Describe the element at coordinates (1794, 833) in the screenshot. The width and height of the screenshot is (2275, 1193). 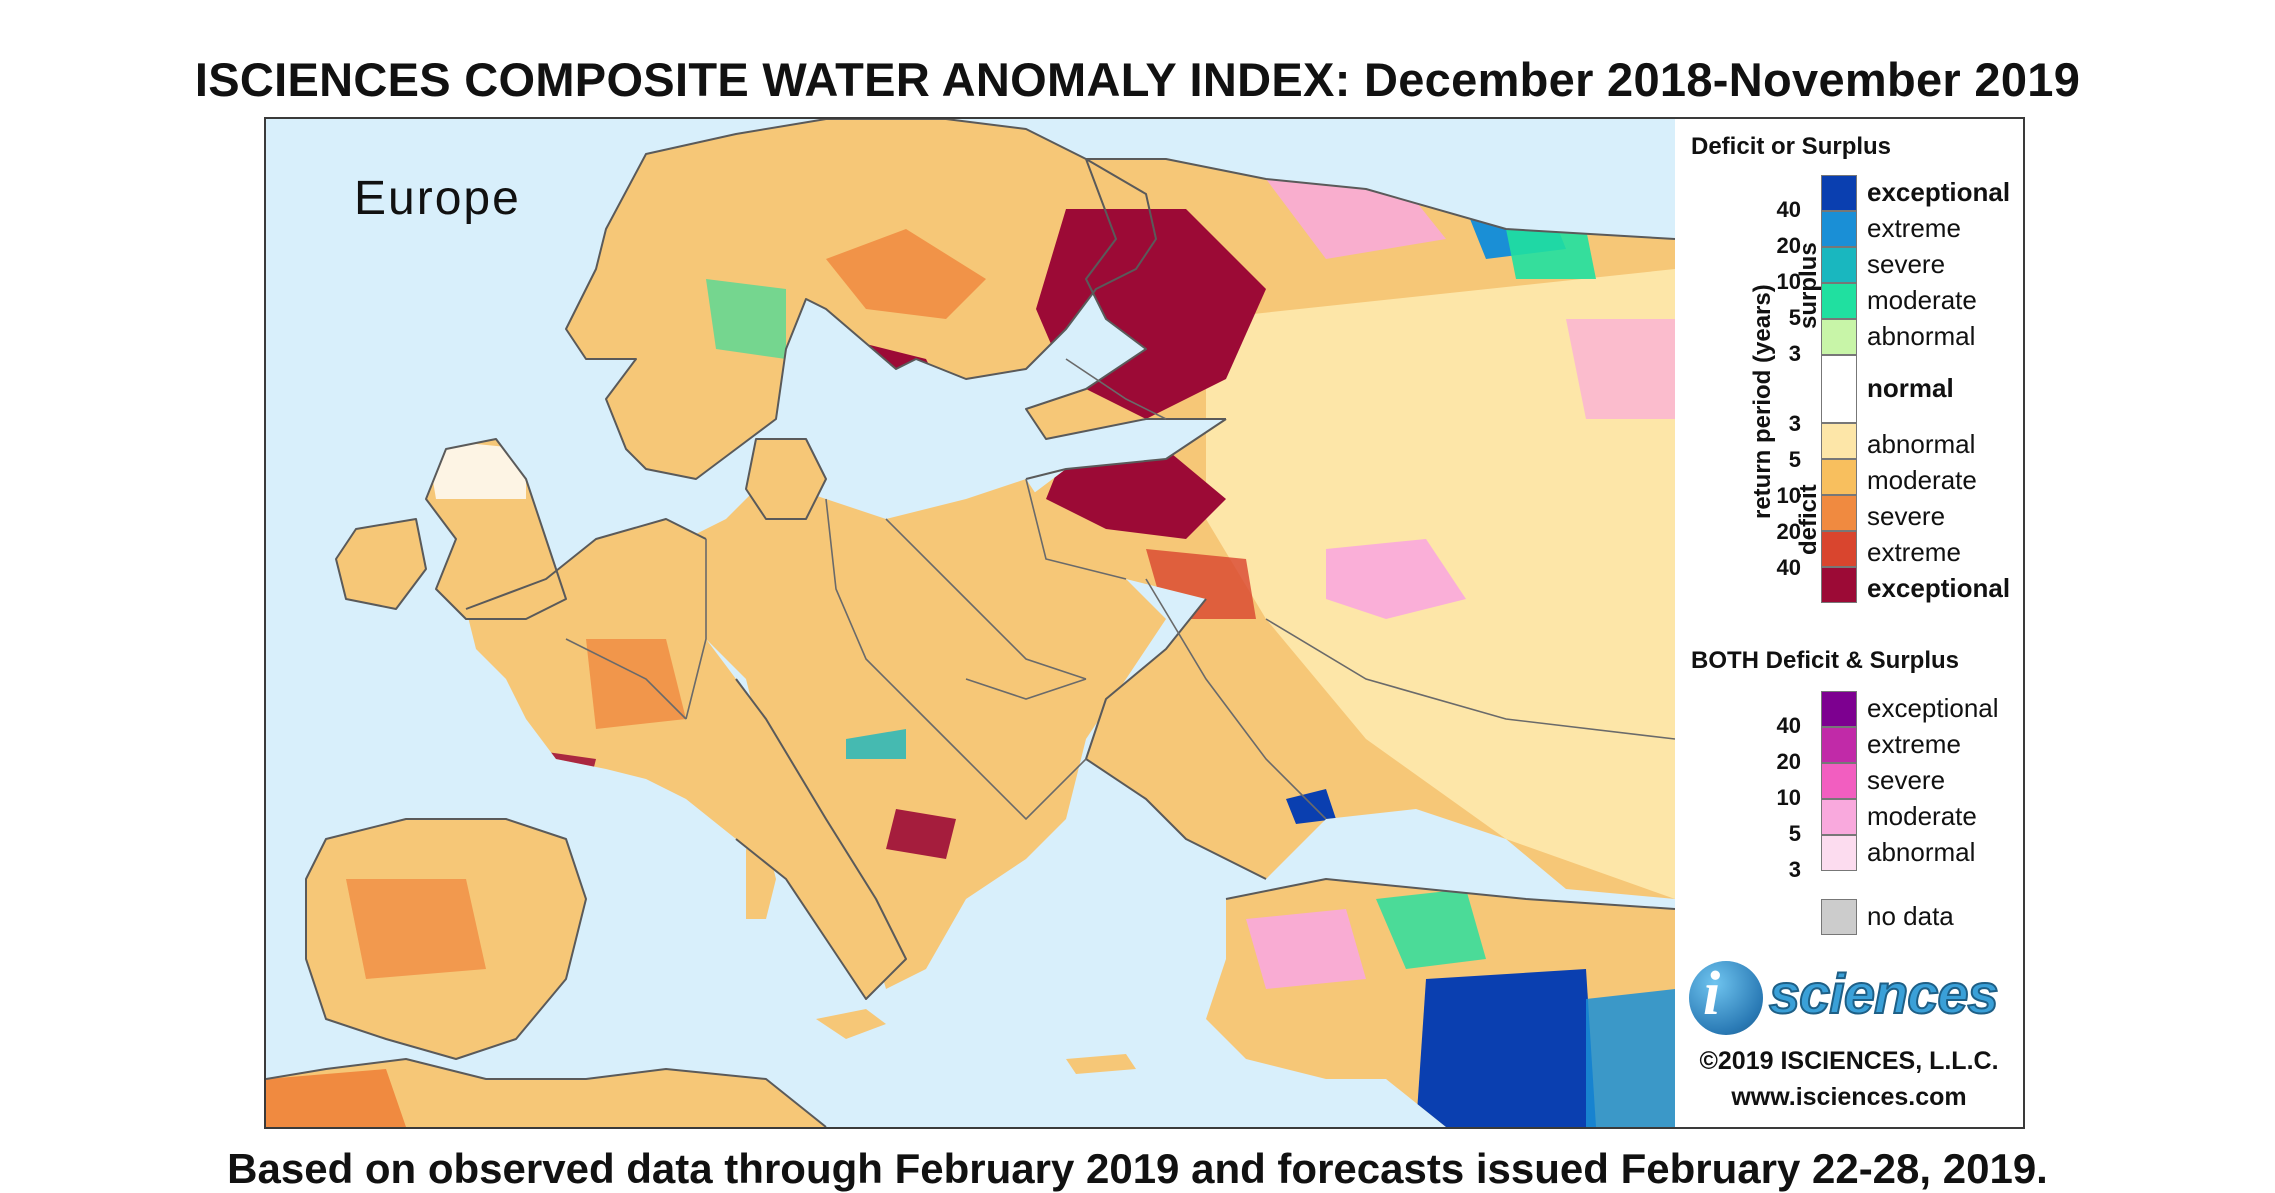
I see `tick-both-5: 5` at that location.